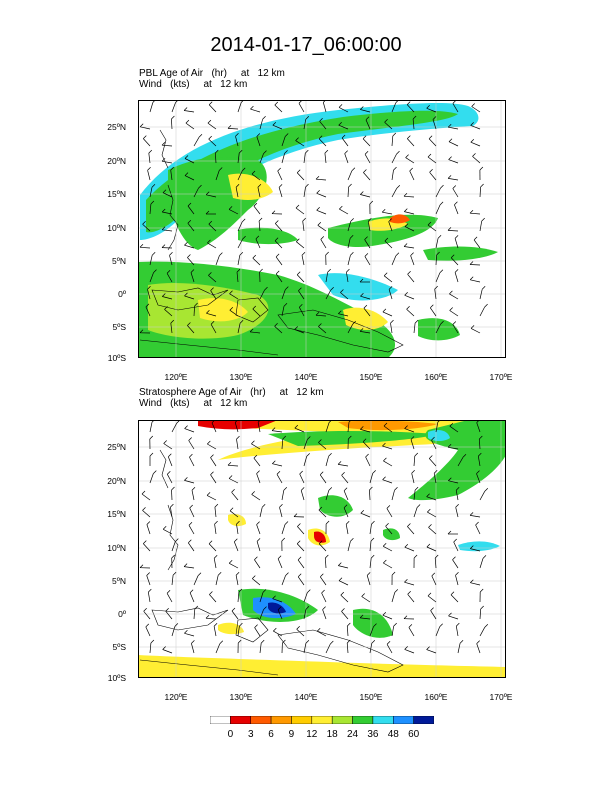  I want to click on page-title: 2014-01-17_06:00:00, so click(306, 45).